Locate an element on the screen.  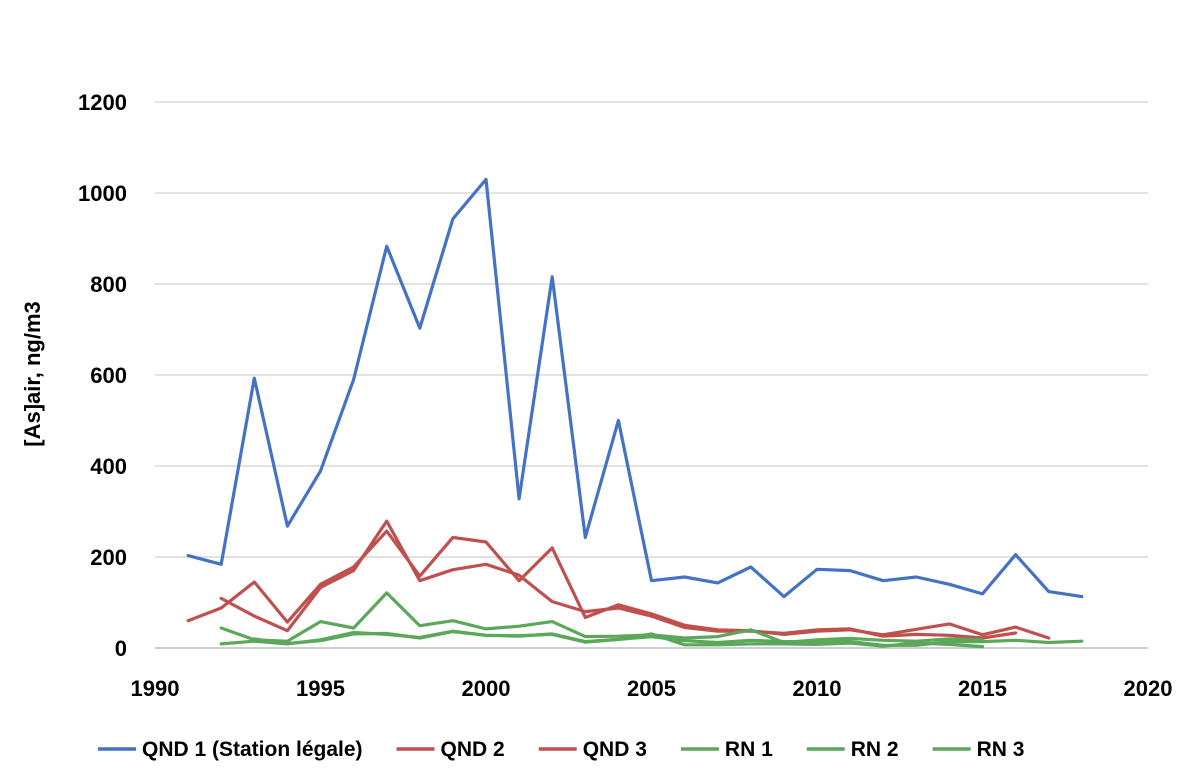
legend-item: RN 1 is located at coordinates (726, 749).